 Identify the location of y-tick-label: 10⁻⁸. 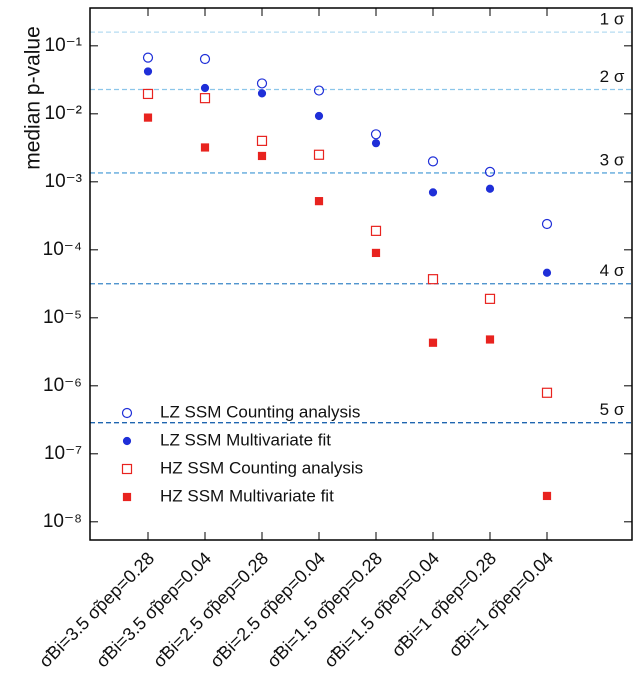
(62, 521).